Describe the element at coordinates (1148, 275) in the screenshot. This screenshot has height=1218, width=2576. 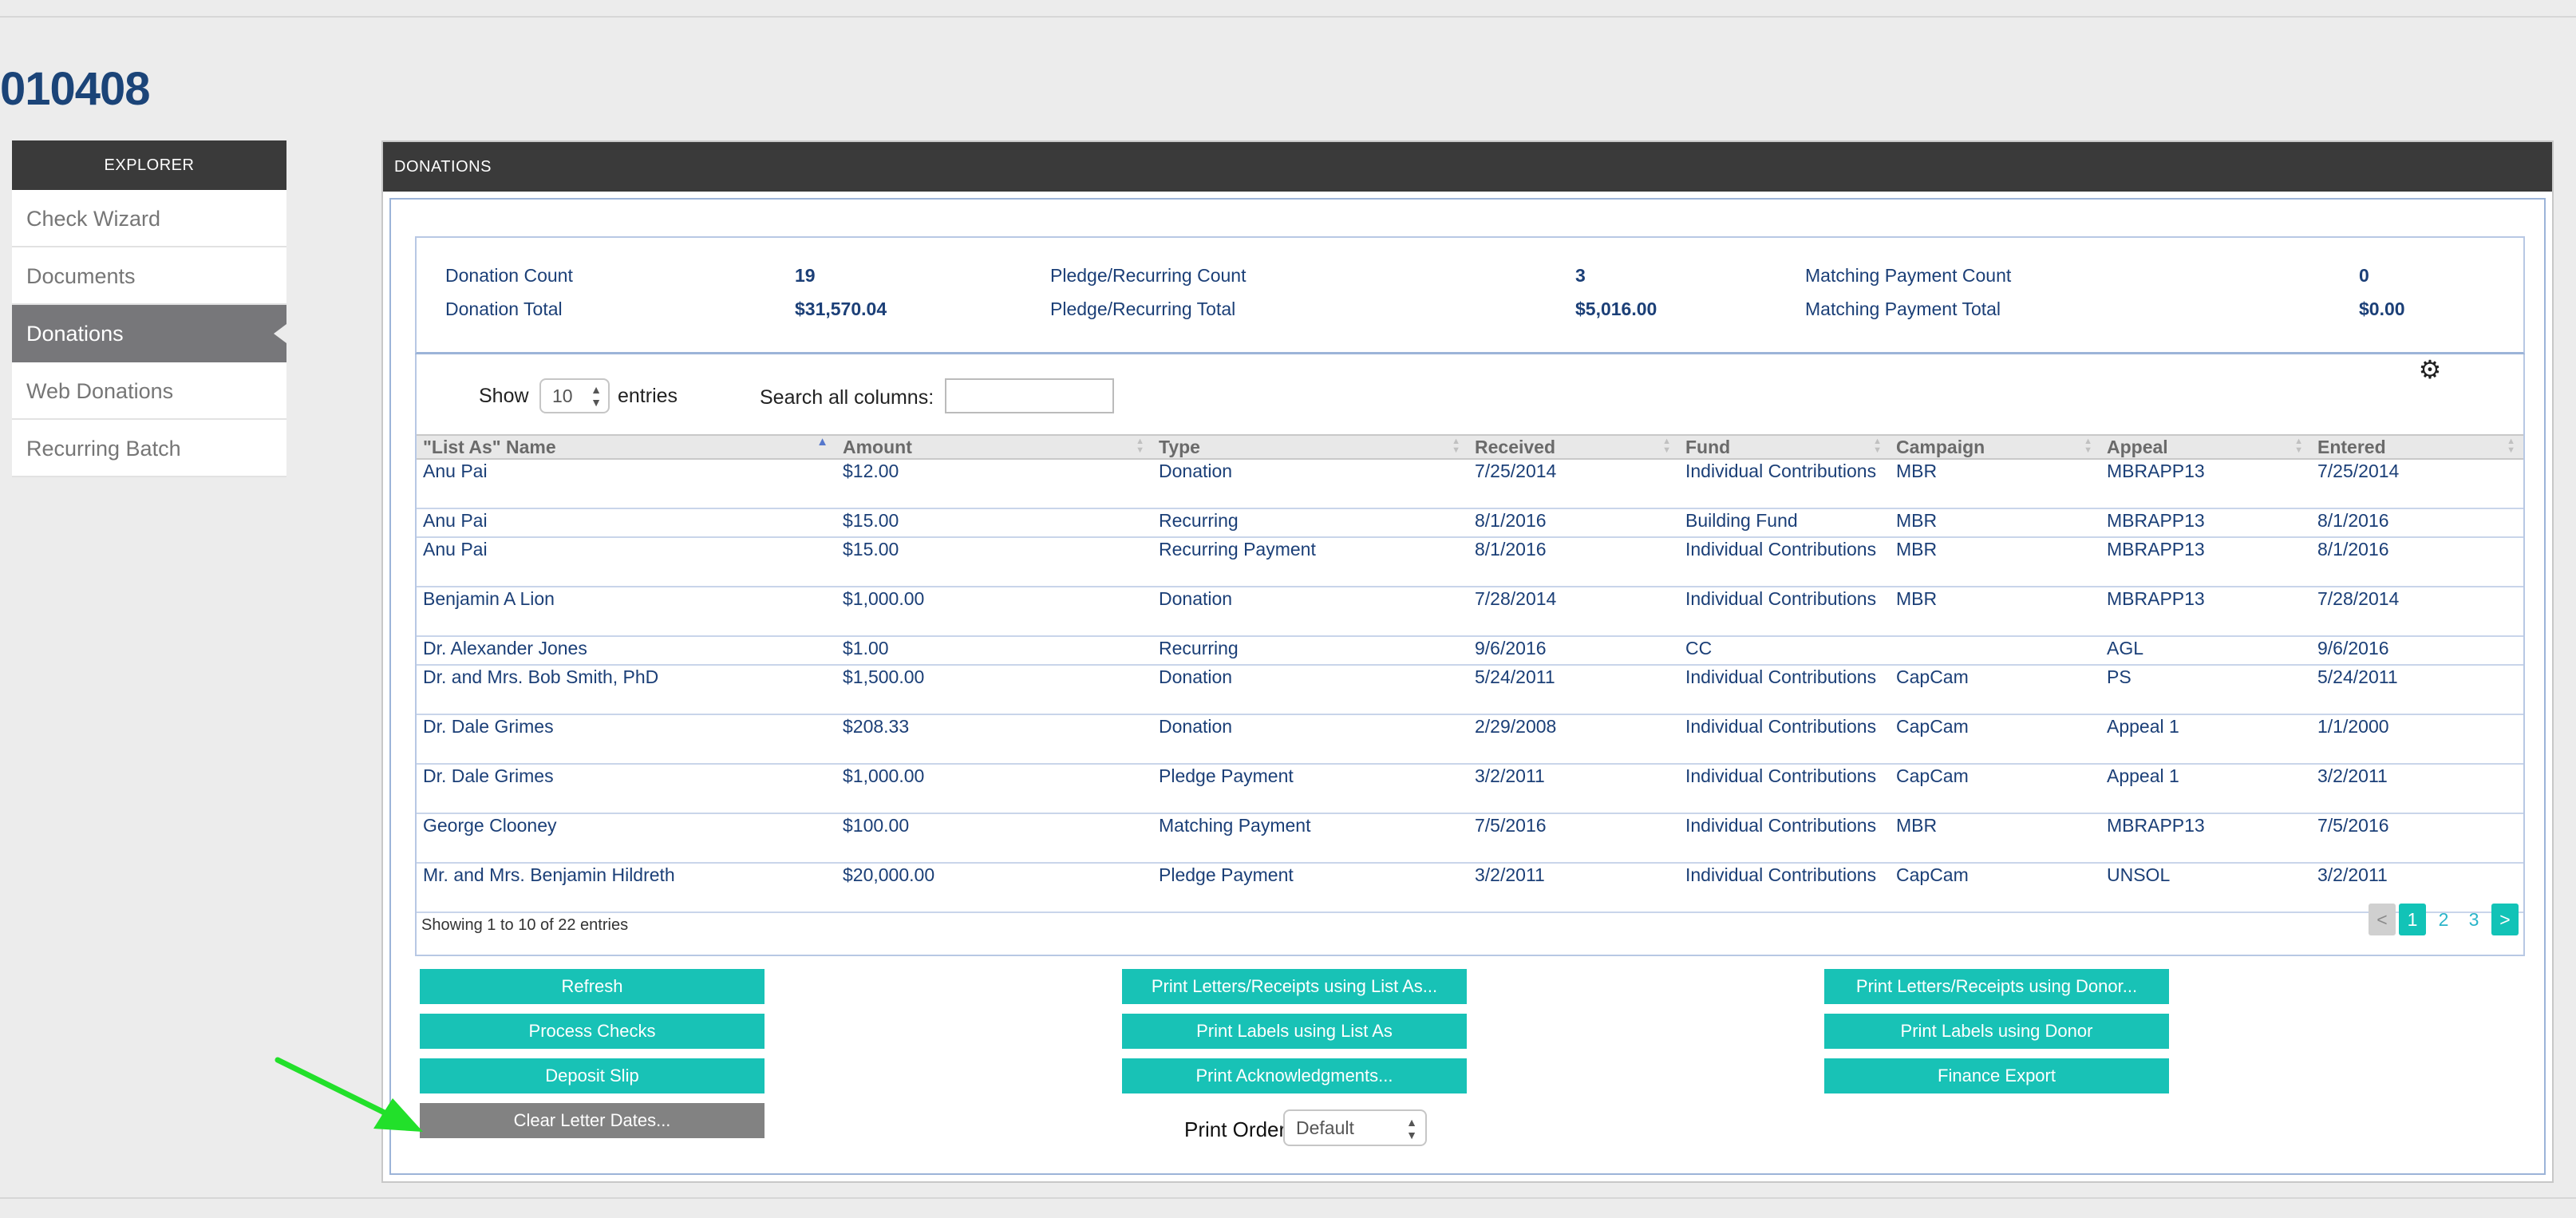
I see `pledge-count-label: Pledge/Recurring Count` at that location.